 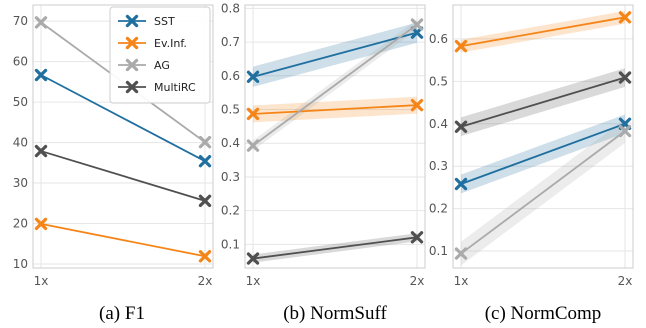 What do you see at coordinates (230, 244) in the screenshot?
I see `y-tick-label: 0.1` at bounding box center [230, 244].